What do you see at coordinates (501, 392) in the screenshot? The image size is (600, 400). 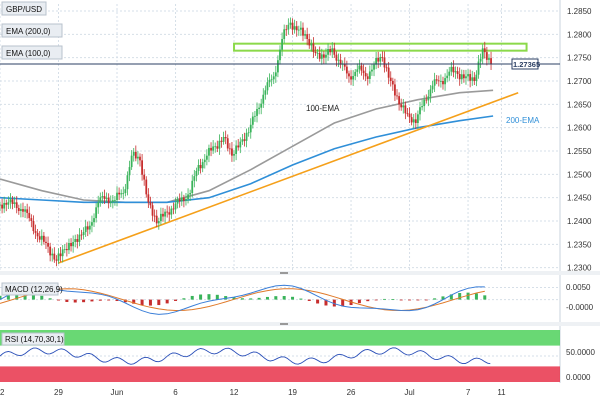 I see `date-tick-label: 11` at bounding box center [501, 392].